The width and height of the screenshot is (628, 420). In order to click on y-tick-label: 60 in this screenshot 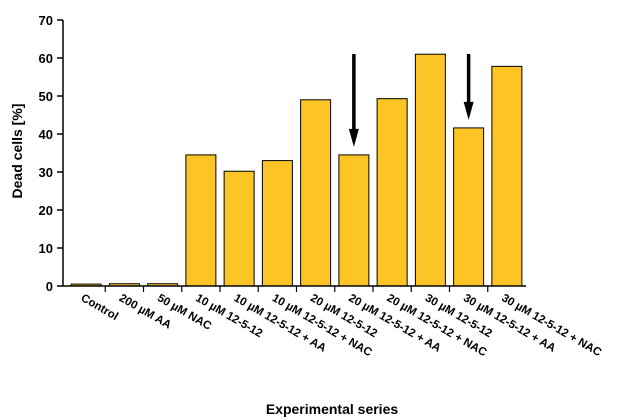, I will do `click(46, 58)`.